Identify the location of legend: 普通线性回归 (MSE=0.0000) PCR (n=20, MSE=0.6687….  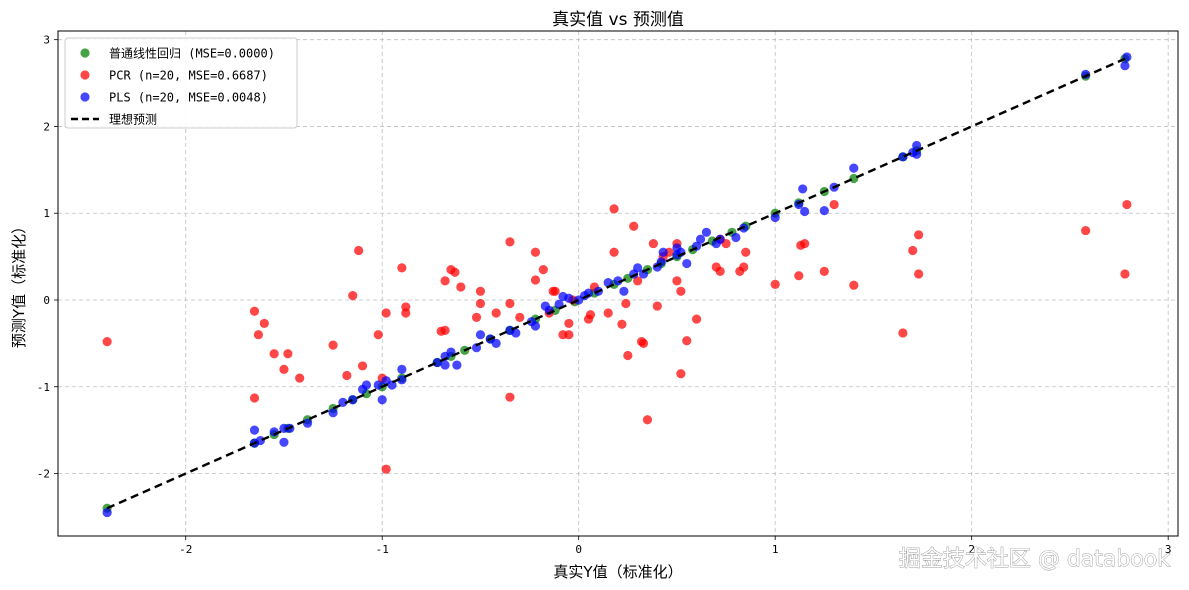
(181, 83).